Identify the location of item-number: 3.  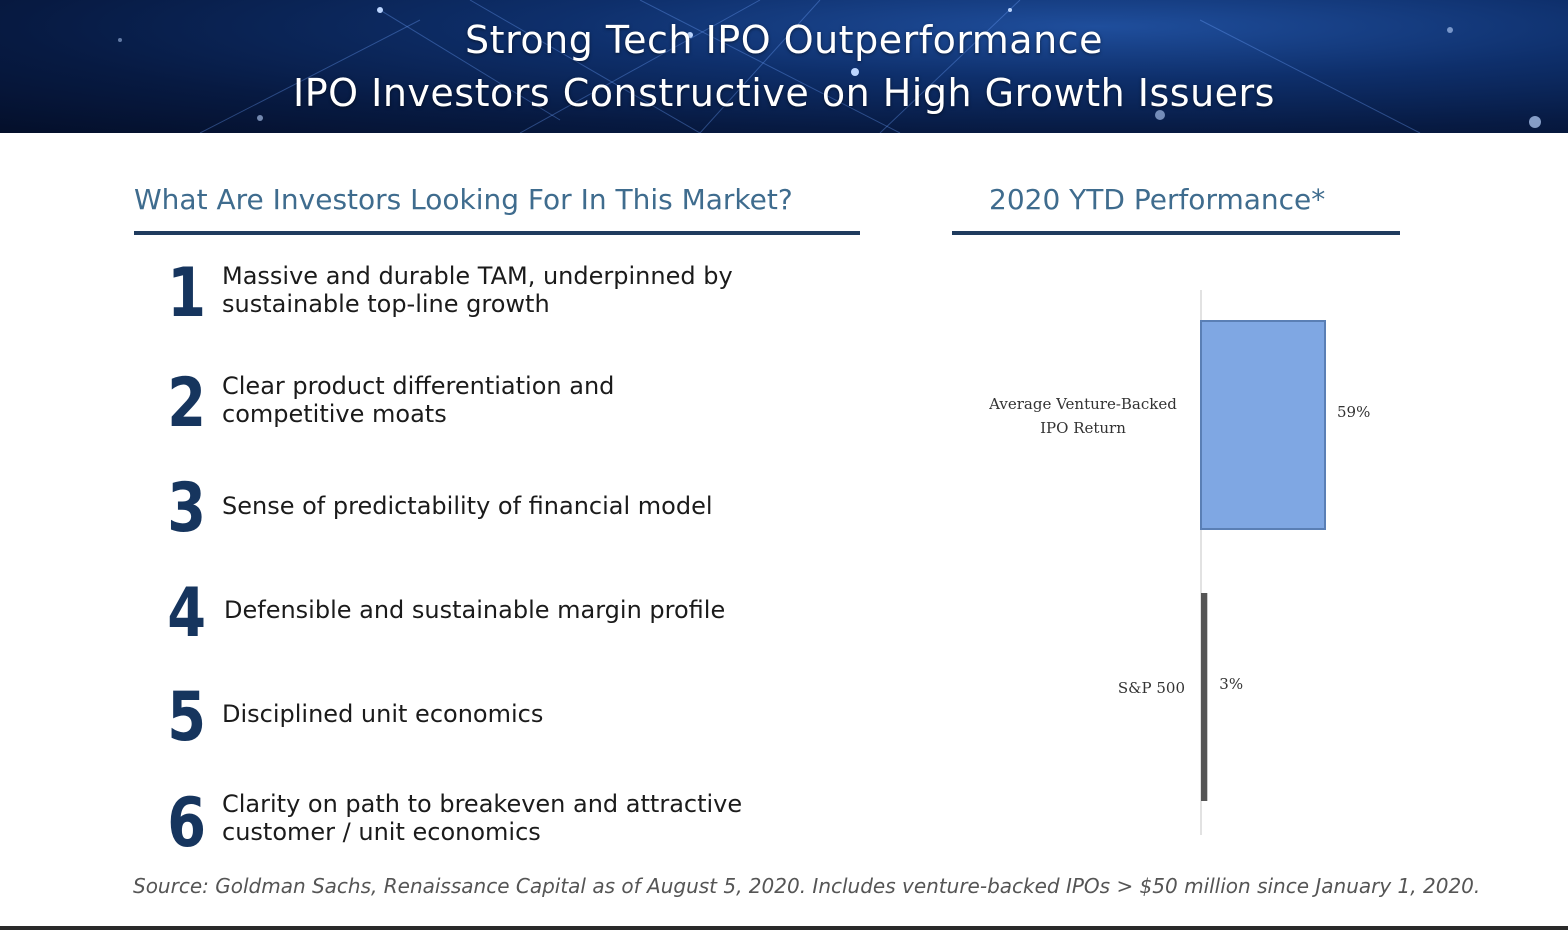
(186, 508).